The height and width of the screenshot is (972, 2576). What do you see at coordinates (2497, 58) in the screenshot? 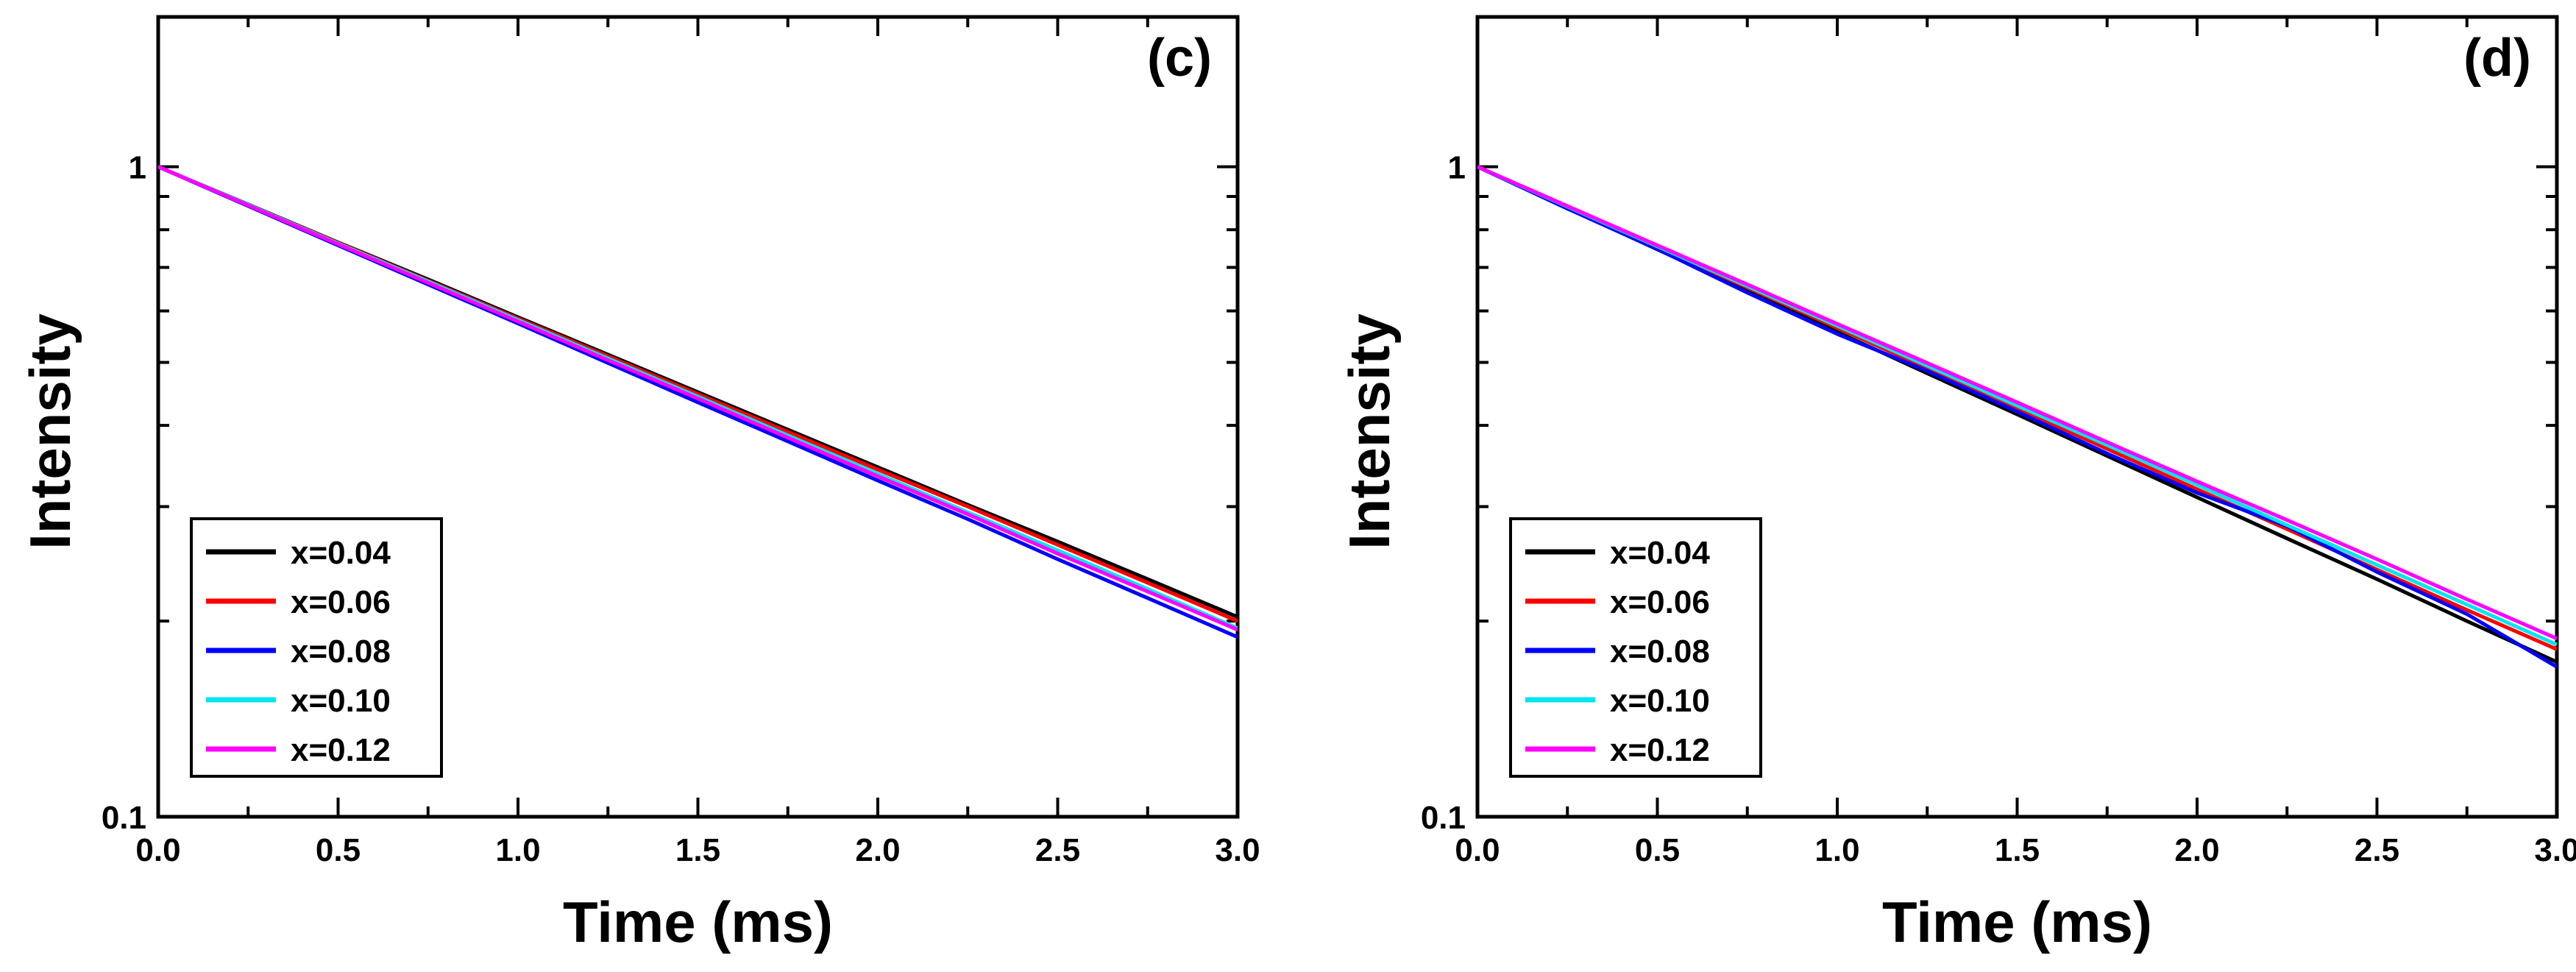
I see `panel-label: (d)` at bounding box center [2497, 58].